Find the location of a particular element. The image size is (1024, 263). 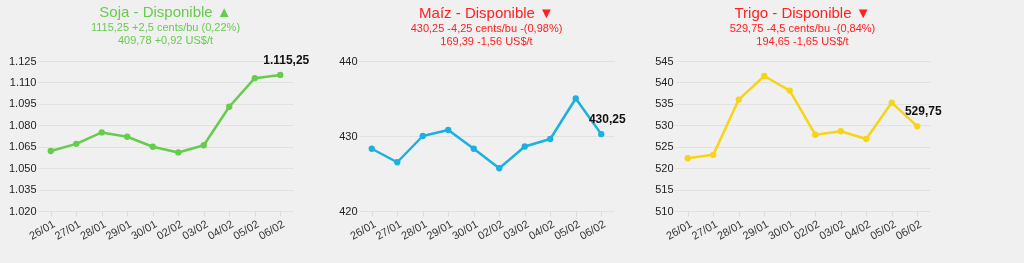

y-tick-label: 1.110 is located at coordinates (23, 81).